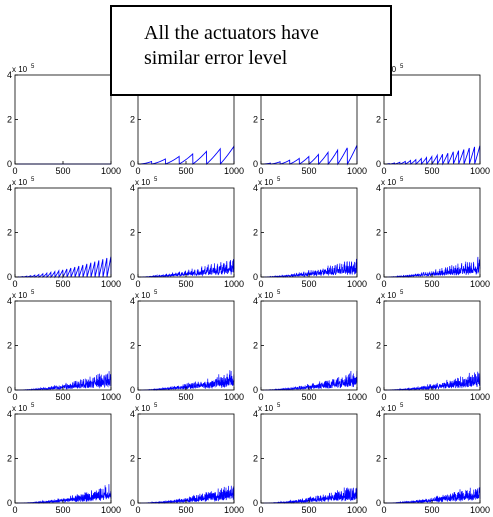  I want to click on panel-1: 0 2 4 0 500 1000 x 10 5, so click(64, 120).